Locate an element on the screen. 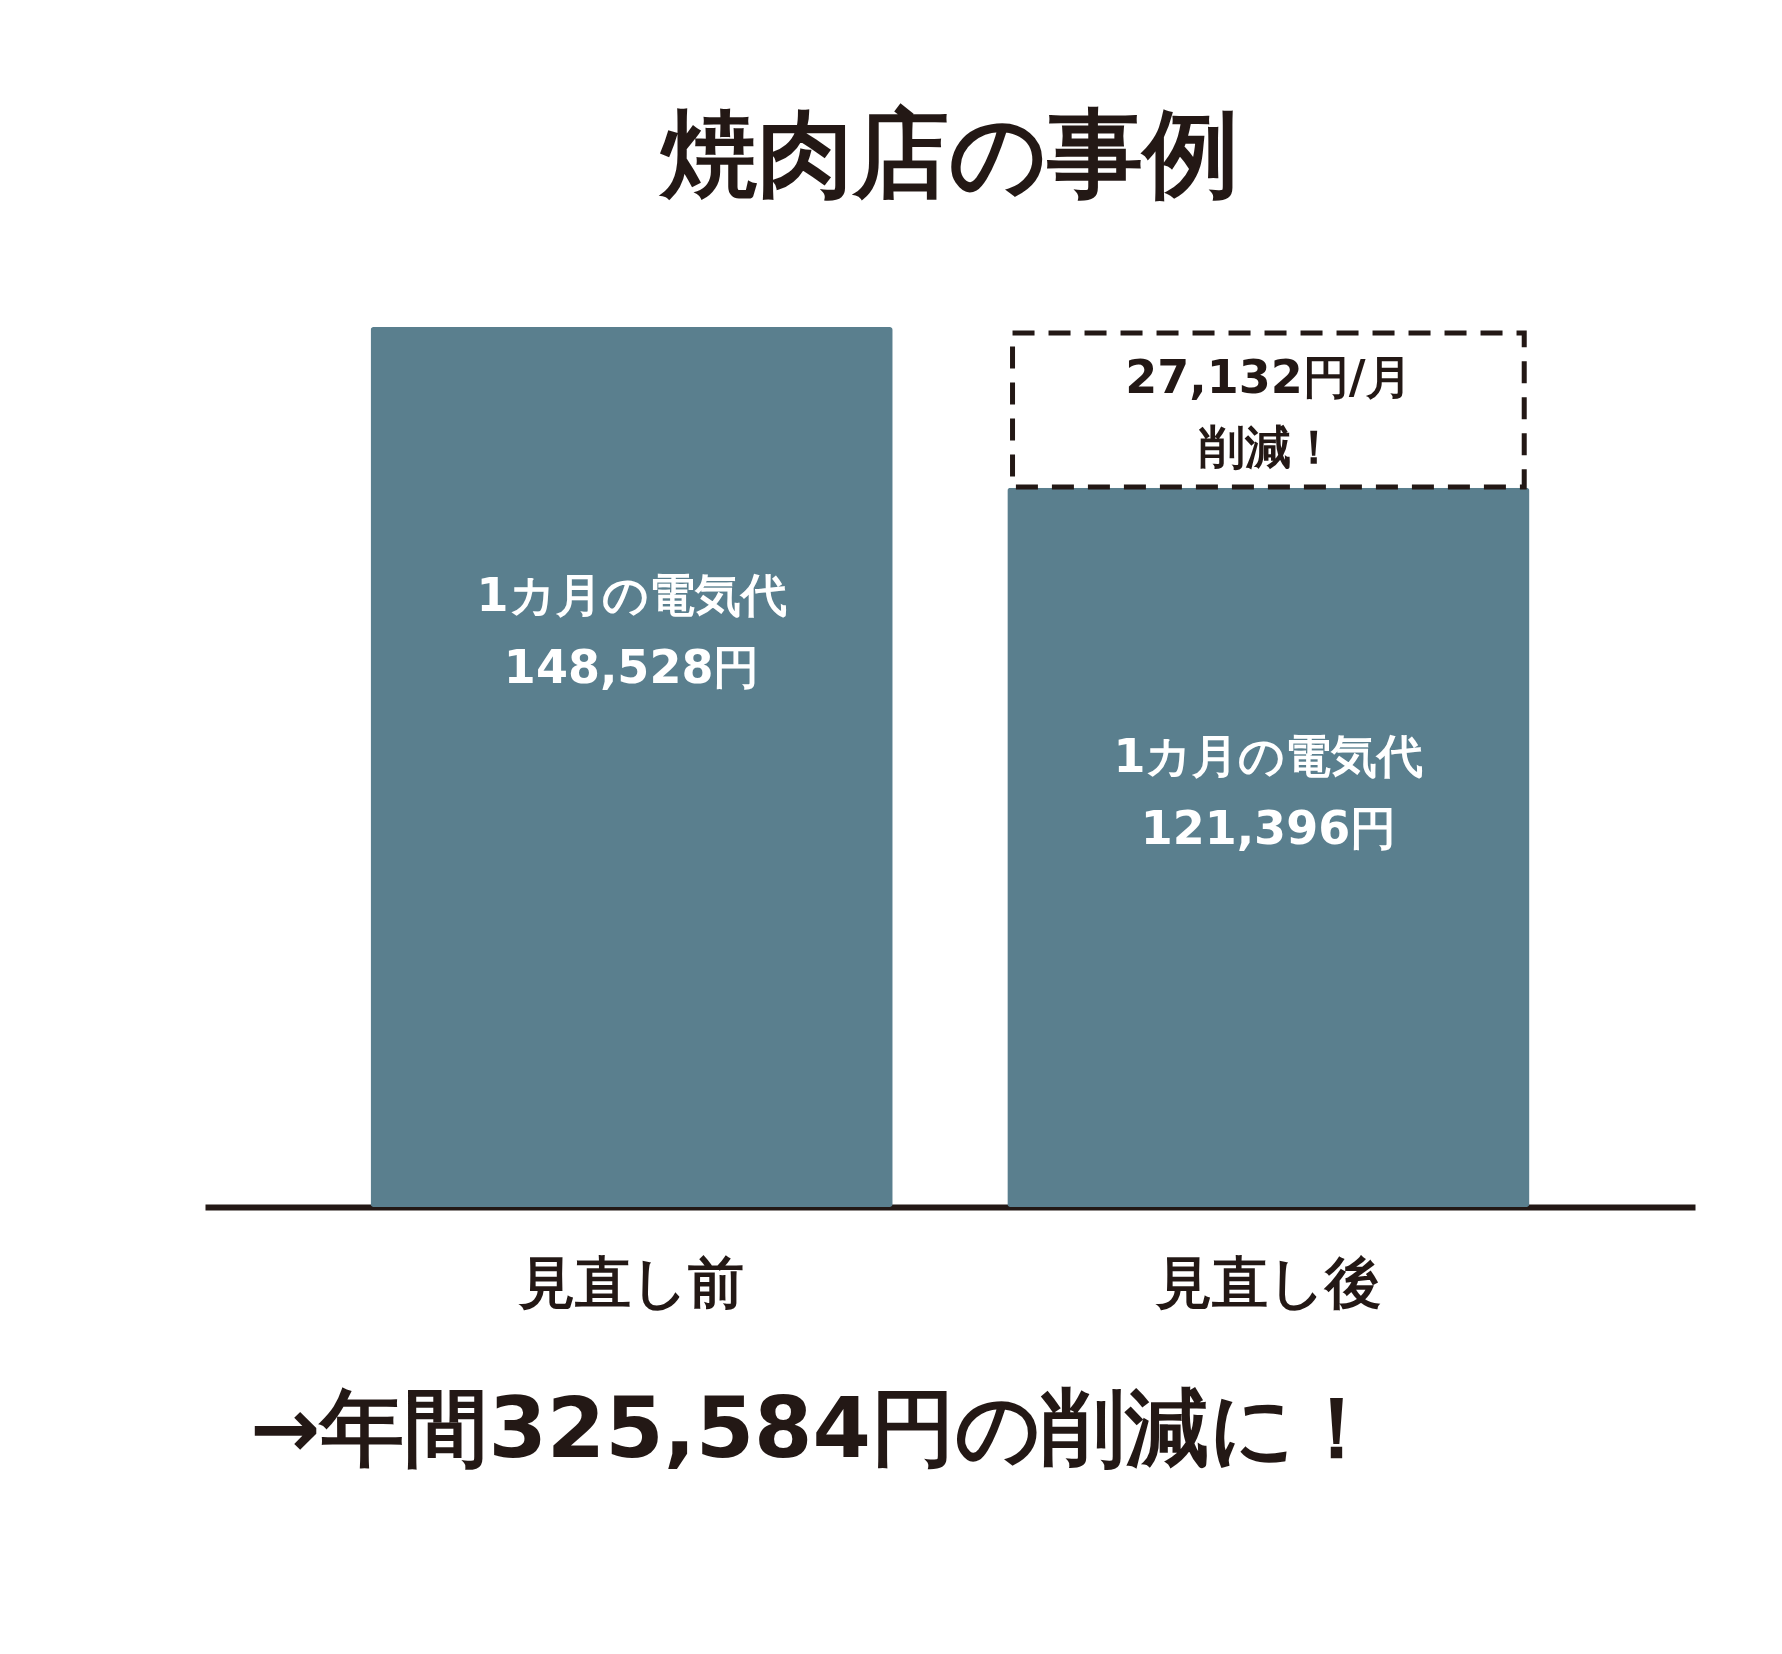  annotation: 27,132円/月 is located at coordinates (1268, 377).